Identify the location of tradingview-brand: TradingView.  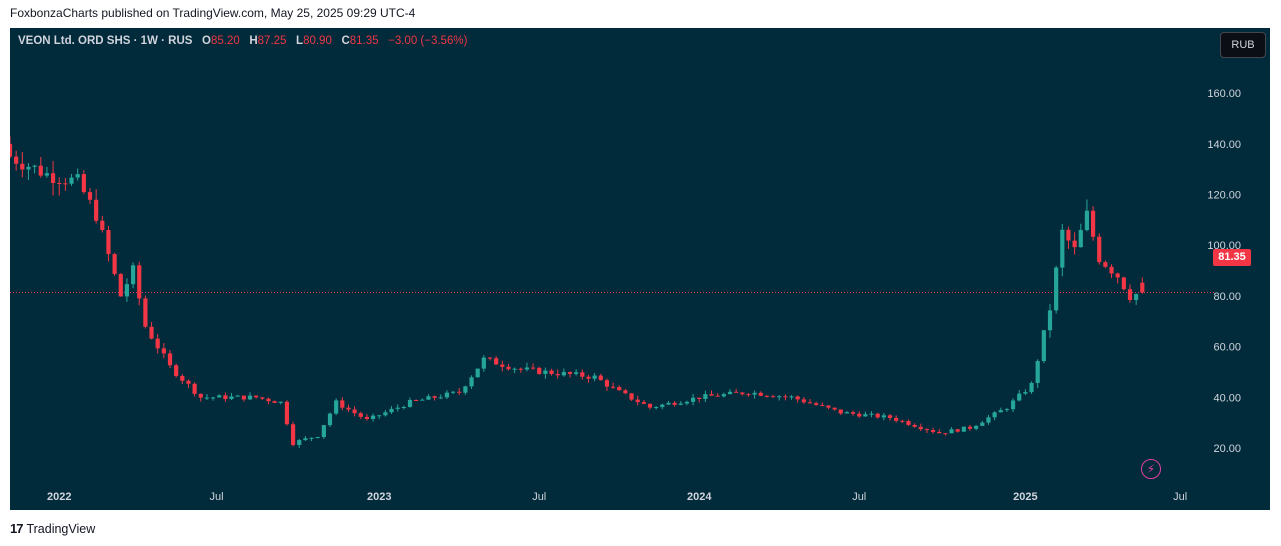
(61, 528).